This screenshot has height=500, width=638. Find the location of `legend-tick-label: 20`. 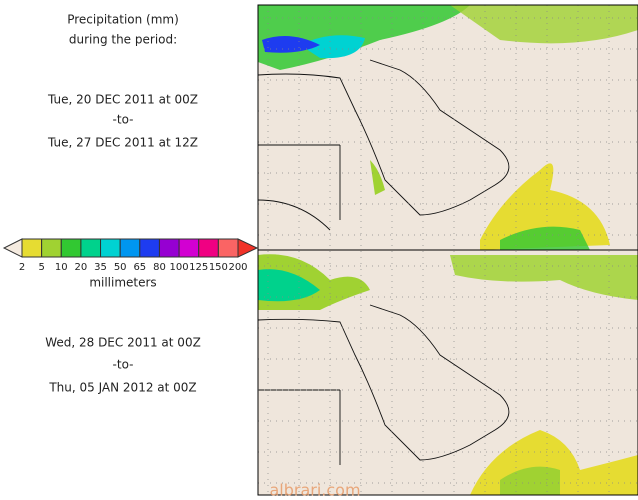

legend-tick-label: 20 is located at coordinates (81, 267).